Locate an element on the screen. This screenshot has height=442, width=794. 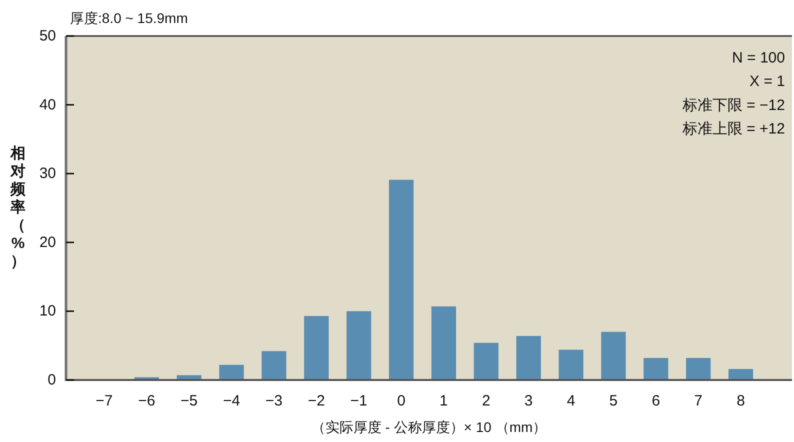
x-tick-label: 0 is located at coordinates (401, 401).